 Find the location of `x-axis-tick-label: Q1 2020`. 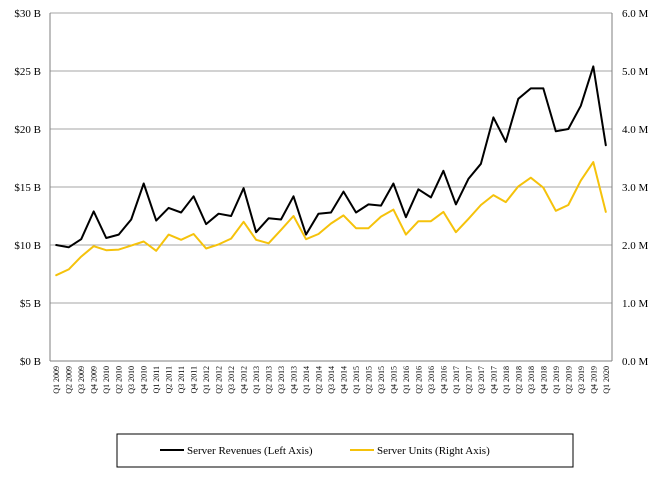

x-axis-tick-label: Q1 2020 is located at coordinates (606, 380).